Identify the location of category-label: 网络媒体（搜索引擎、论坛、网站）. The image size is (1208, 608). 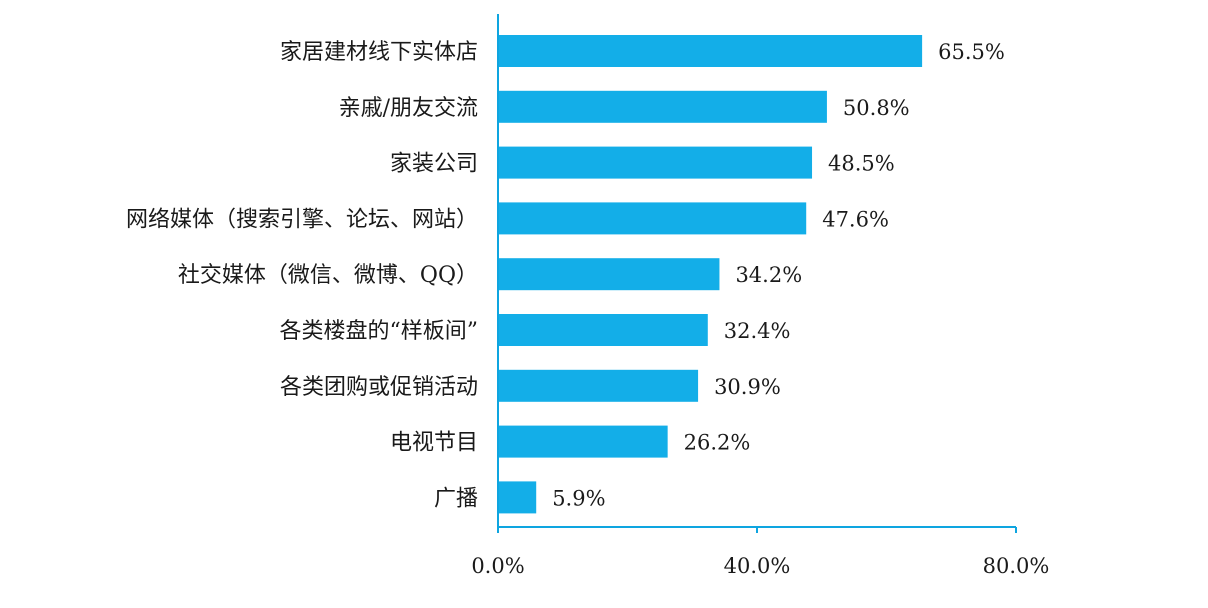
(302, 219).